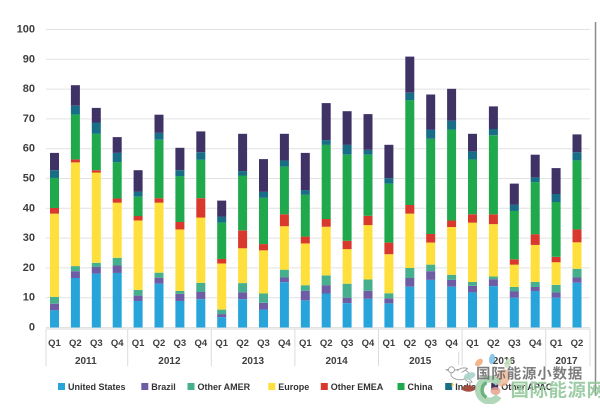 The width and height of the screenshot is (600, 409). What do you see at coordinates (29, 89) in the screenshot?
I see `svg-text: 80` at bounding box center [29, 89].